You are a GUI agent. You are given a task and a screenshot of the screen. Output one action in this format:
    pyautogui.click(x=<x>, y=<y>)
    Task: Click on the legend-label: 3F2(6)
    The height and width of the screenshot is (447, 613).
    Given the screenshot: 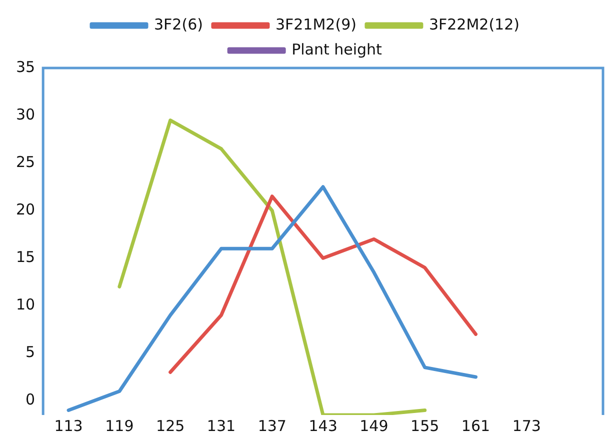 What is the action you would take?
    pyautogui.click(x=178, y=24)
    